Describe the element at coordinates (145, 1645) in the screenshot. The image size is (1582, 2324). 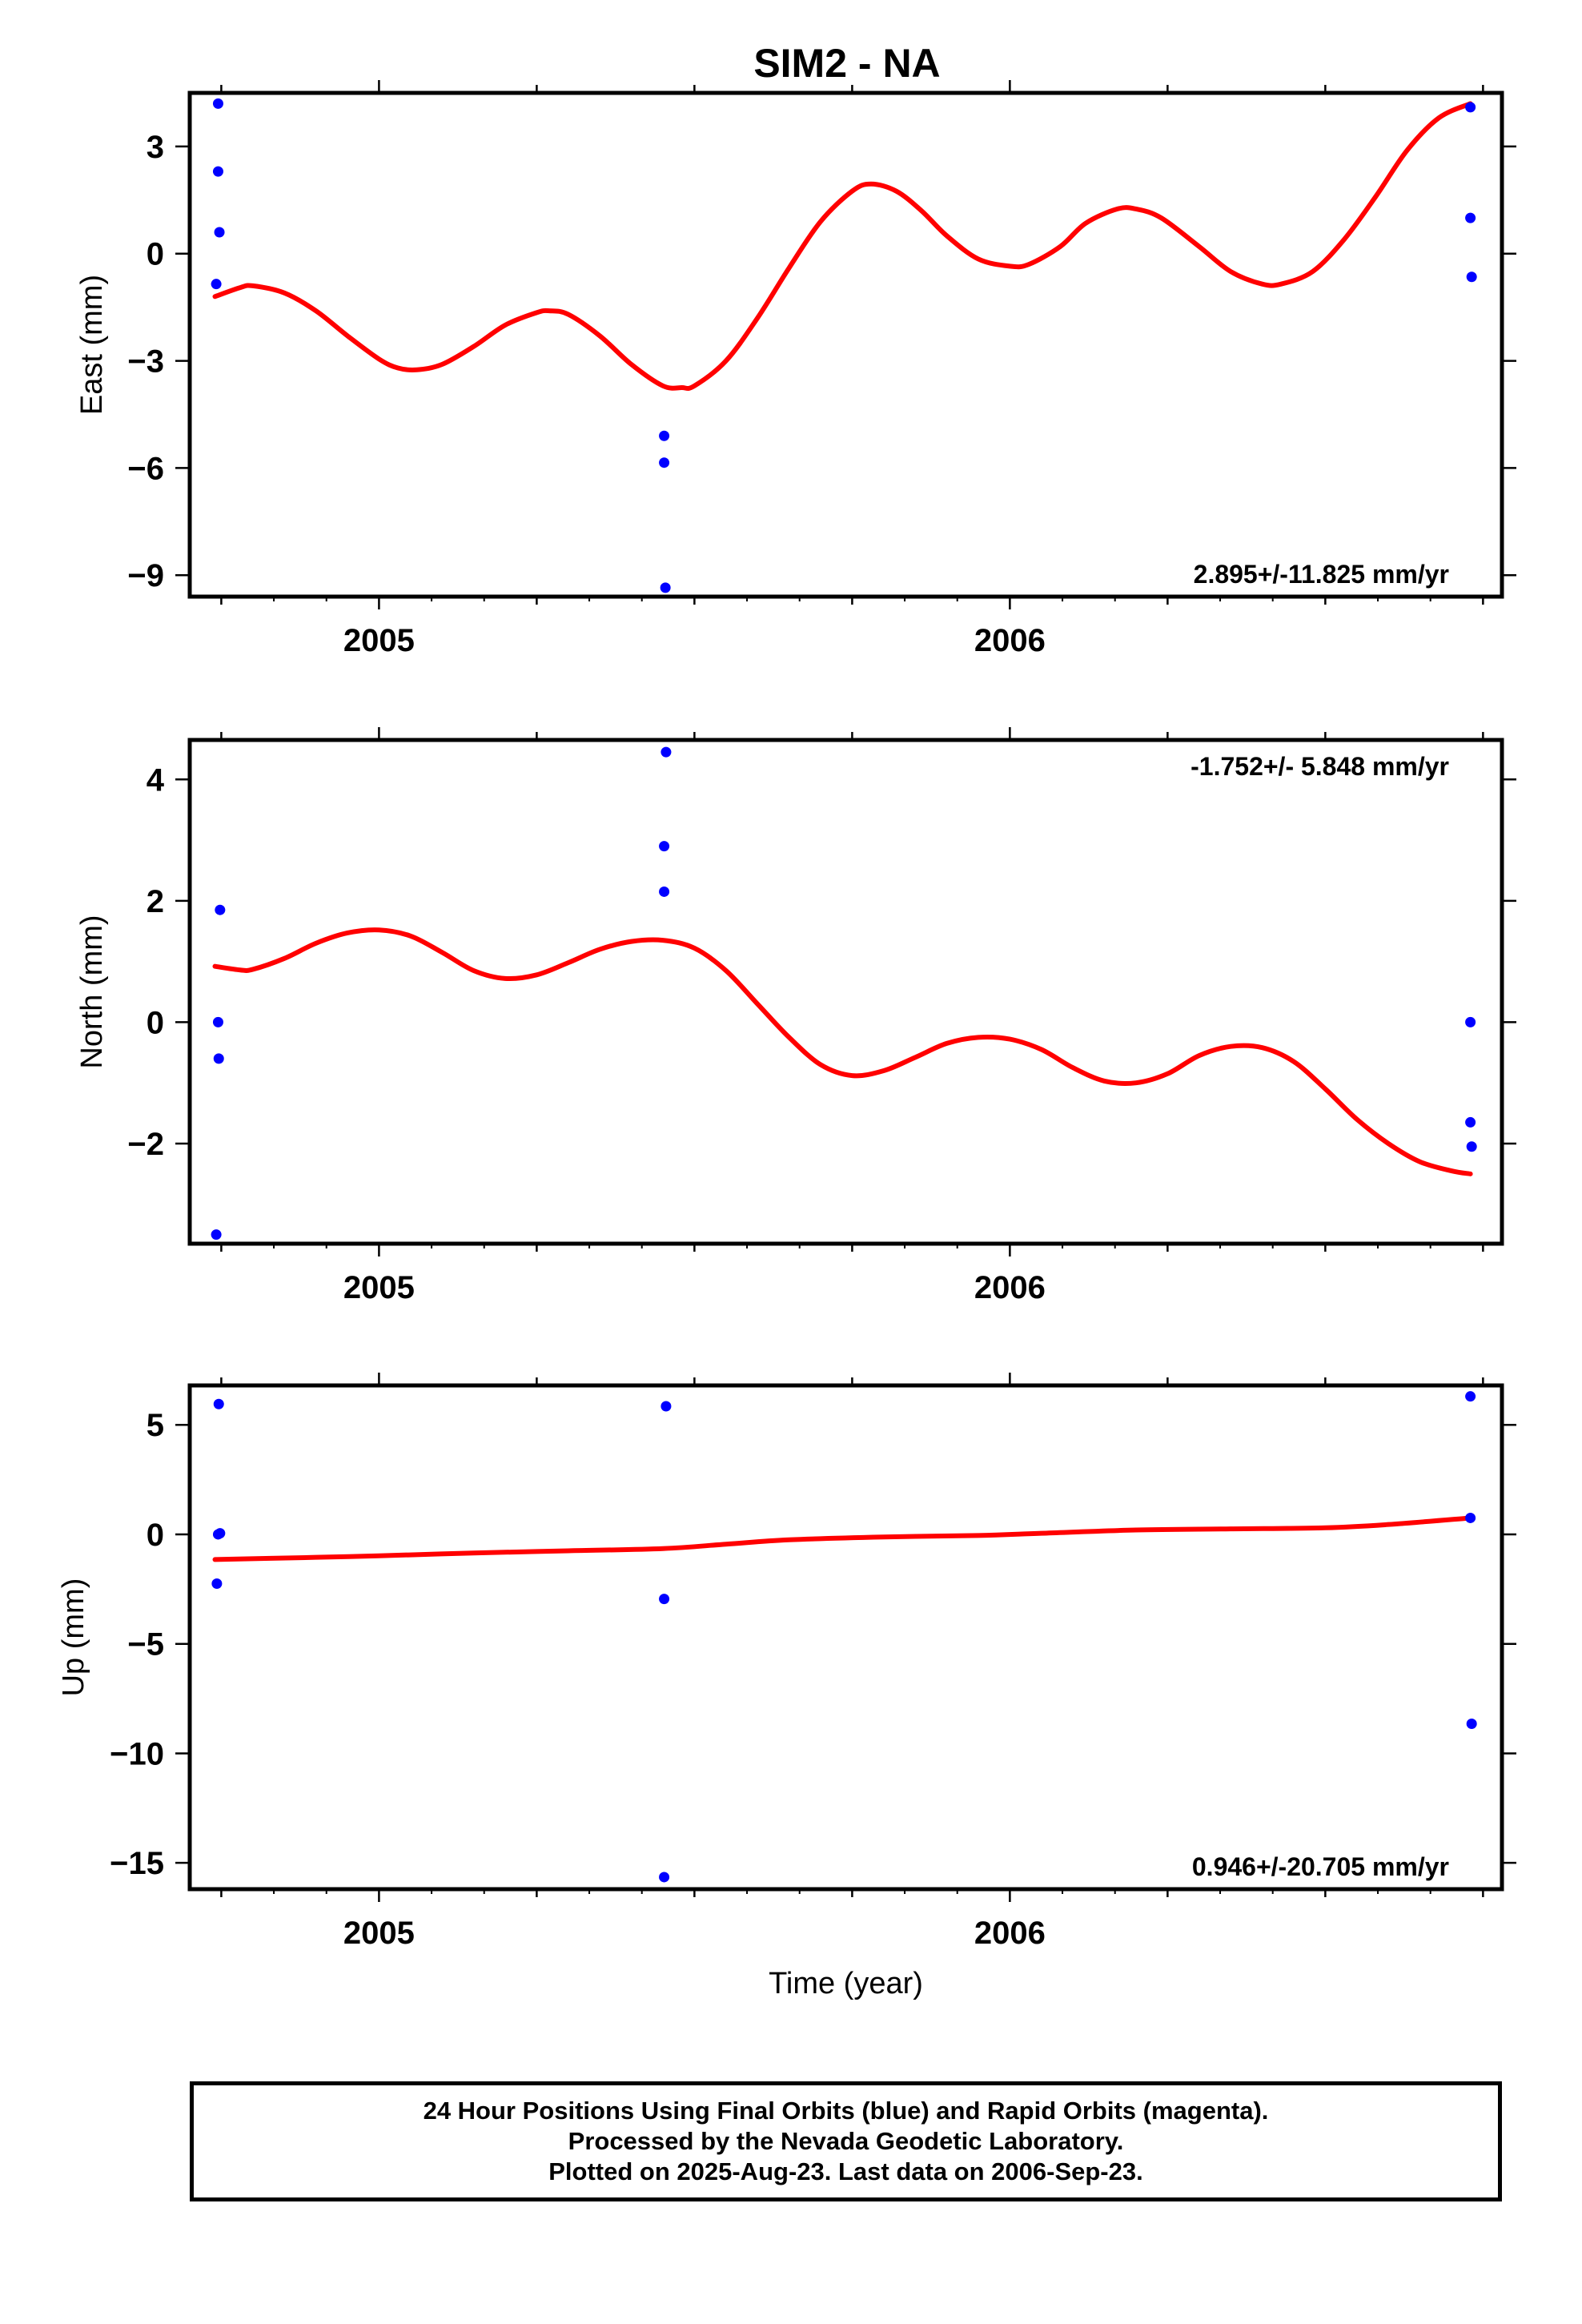
I see `y-tick-label: −5` at that location.